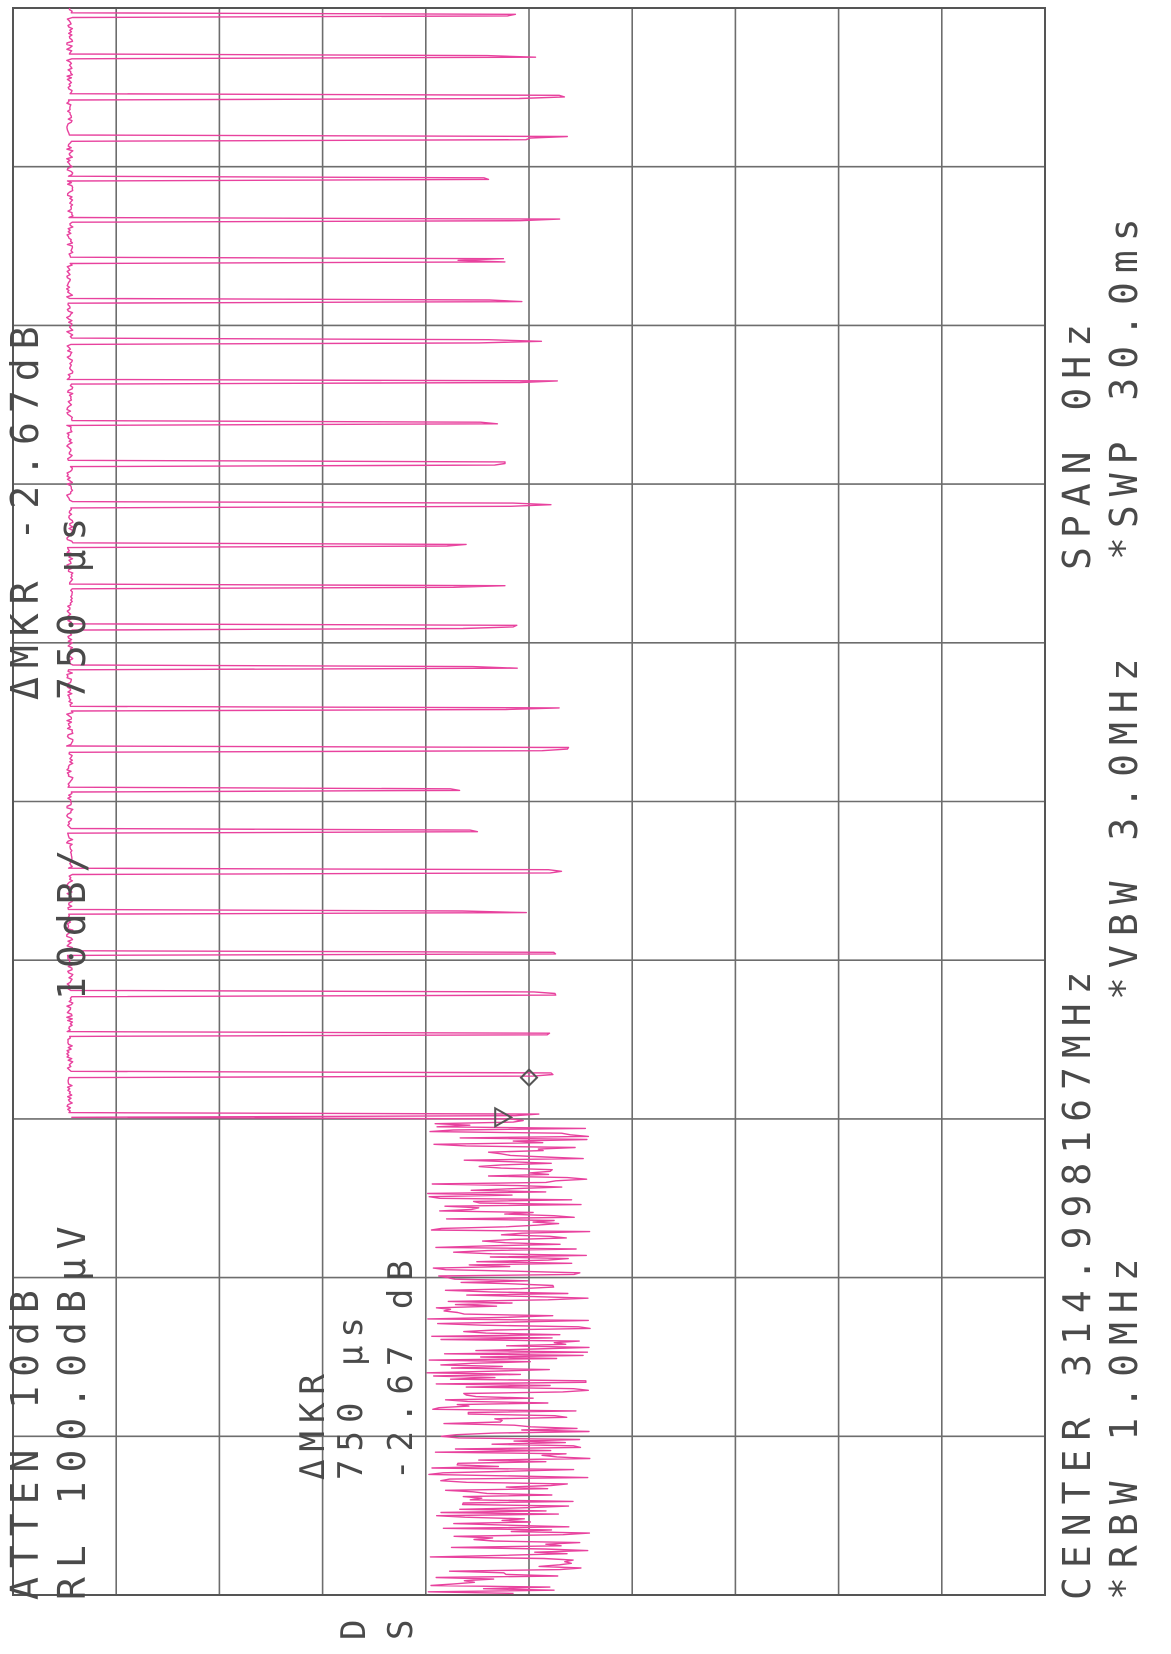 The height and width of the screenshot is (1654, 1171). I want to click on header-scale: 10dB/, so click(72, 920).